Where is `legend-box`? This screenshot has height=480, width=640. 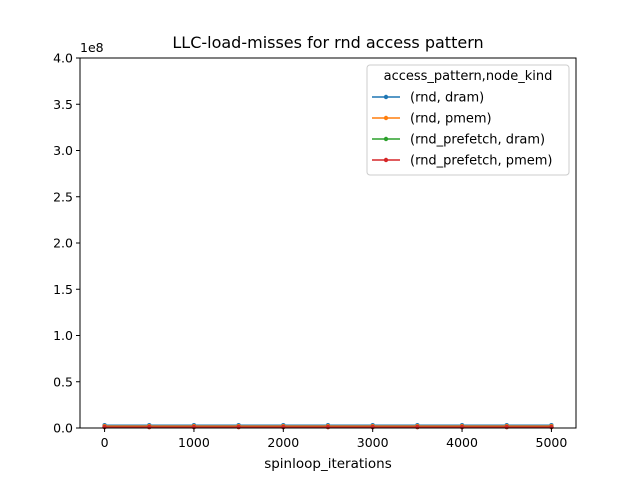 legend-box is located at coordinates (468, 120).